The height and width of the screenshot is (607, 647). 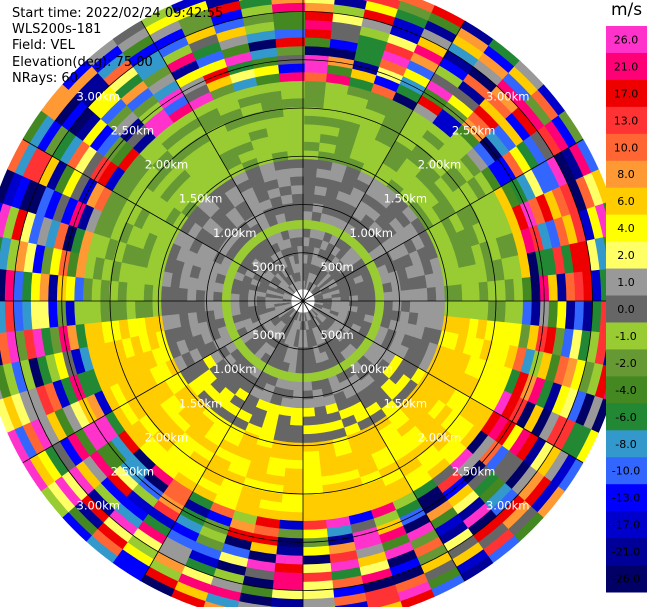 I want to click on range-ring-label: 2.00km, so click(x=439, y=165).